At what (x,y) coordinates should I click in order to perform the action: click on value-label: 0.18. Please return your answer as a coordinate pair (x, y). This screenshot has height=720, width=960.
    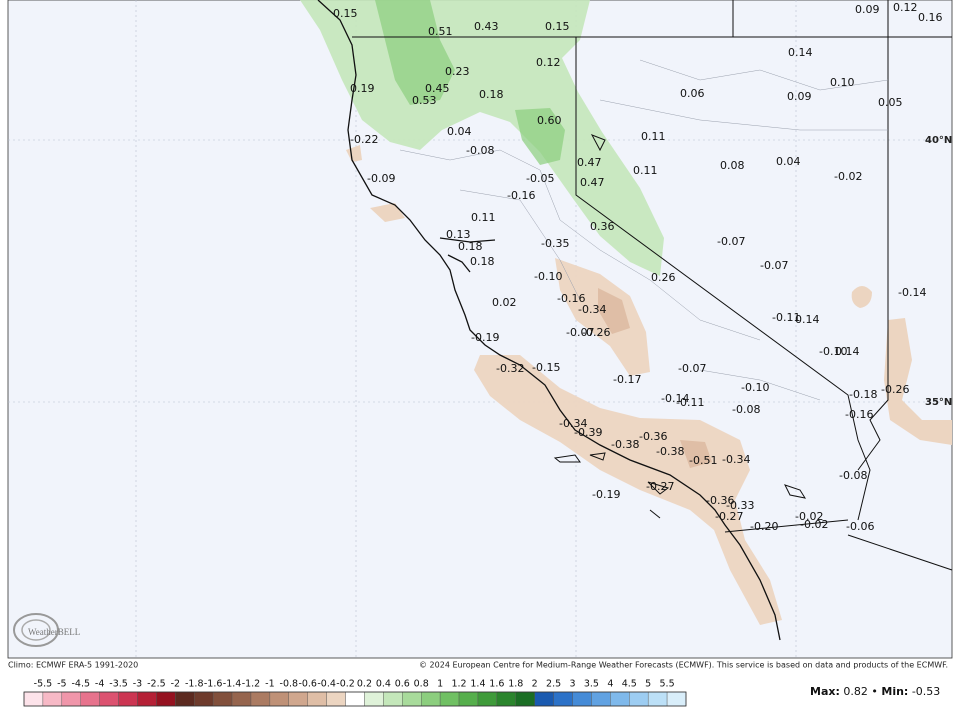
    Looking at the image, I should click on (491, 94).